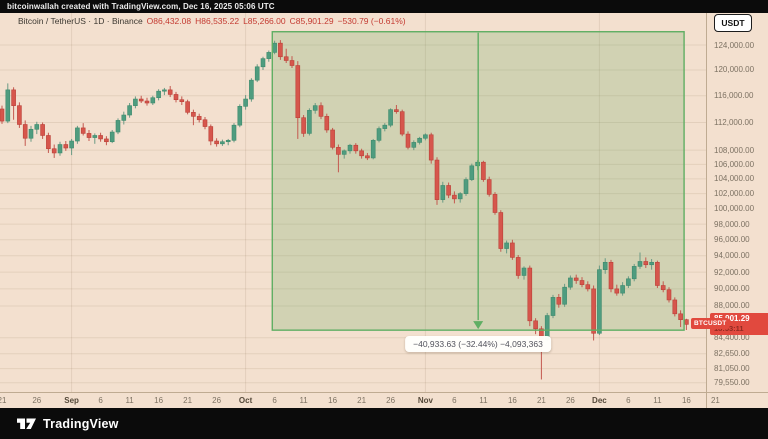 The width and height of the screenshot is (768, 439). Describe the element at coordinates (311, 21) in the screenshot. I see `ohlc-close: C85,901.29` at that location.